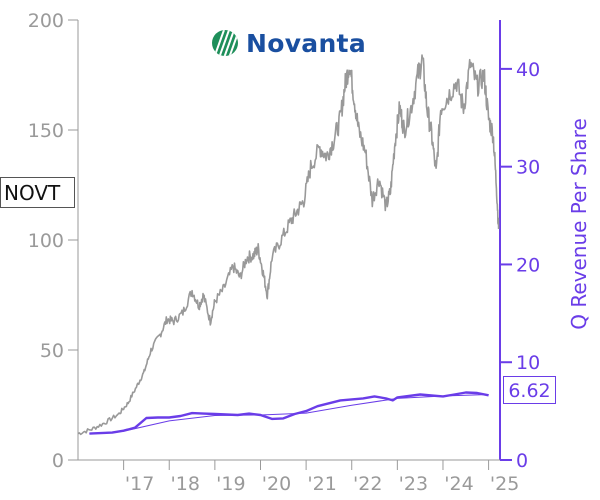 The width and height of the screenshot is (600, 500). What do you see at coordinates (46, 241) in the screenshot?
I see `left-tick-label: 100` at bounding box center [46, 241].